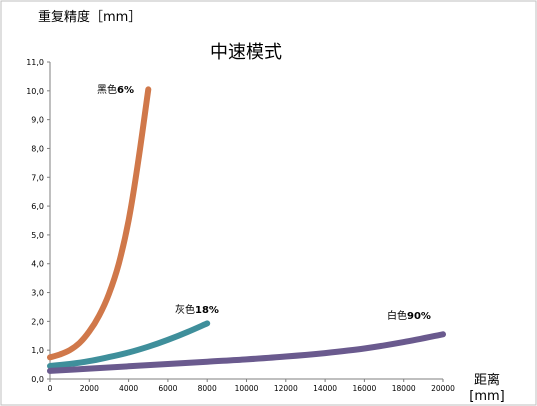  I want to click on series-line-gray, so click(129, 344).